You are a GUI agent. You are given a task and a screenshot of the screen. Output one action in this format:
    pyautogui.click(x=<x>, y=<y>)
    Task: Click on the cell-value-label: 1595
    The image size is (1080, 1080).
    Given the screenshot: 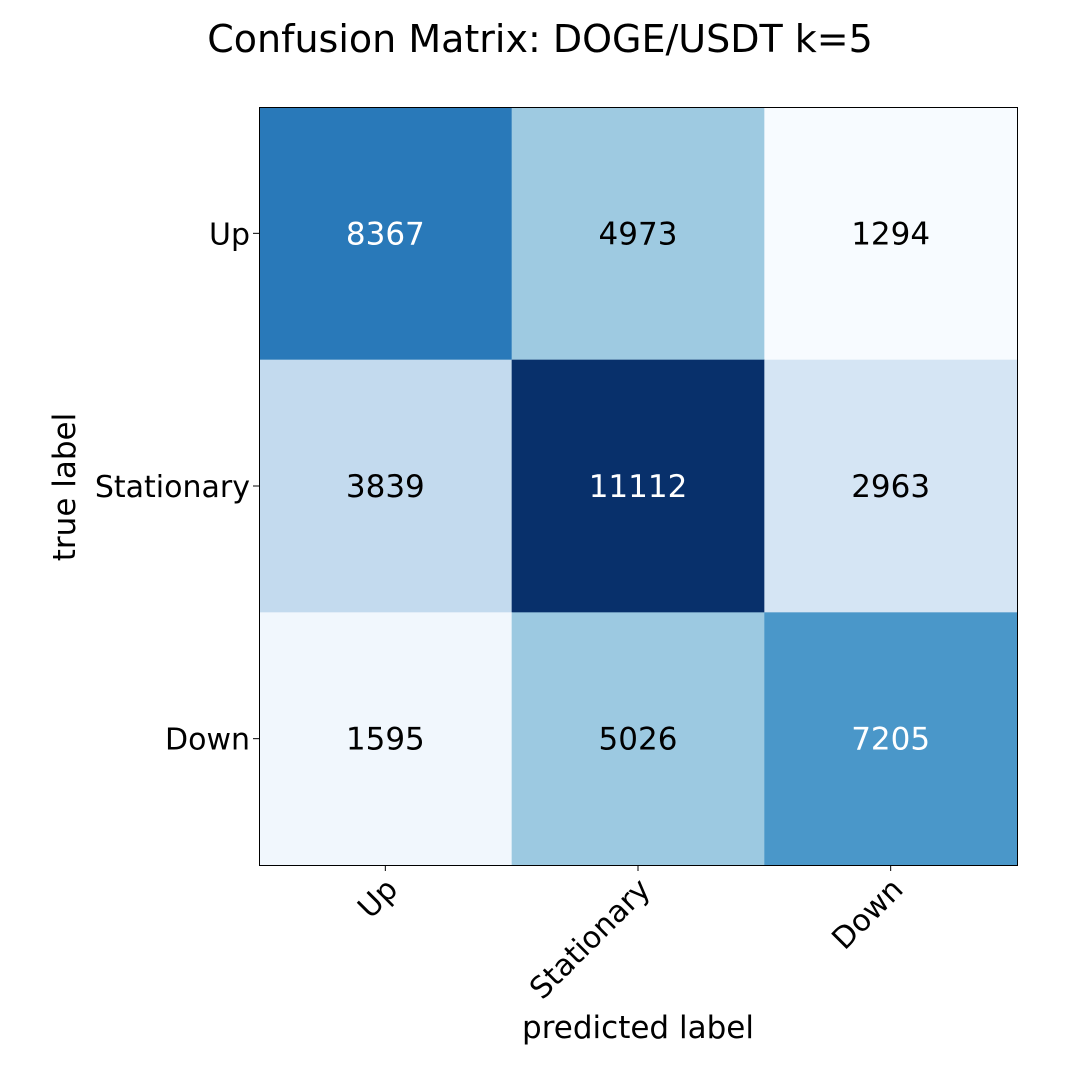 What is the action you would take?
    pyautogui.click(x=385, y=740)
    